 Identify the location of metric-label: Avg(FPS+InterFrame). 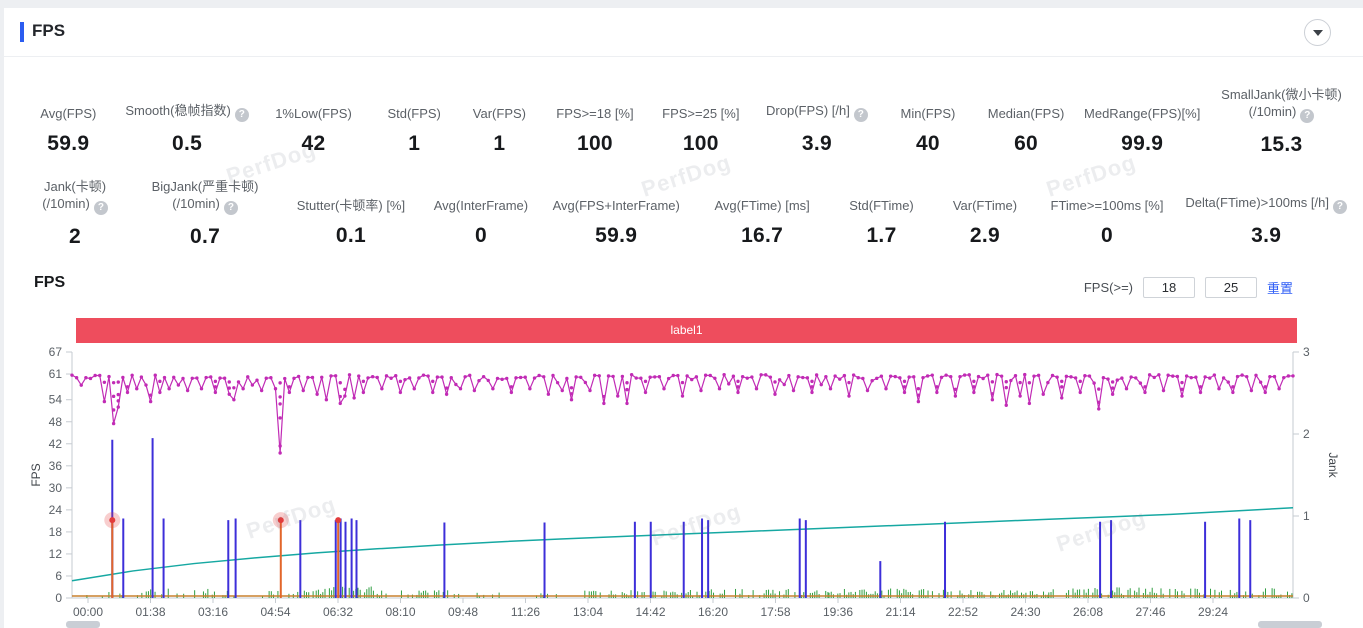
(616, 205).